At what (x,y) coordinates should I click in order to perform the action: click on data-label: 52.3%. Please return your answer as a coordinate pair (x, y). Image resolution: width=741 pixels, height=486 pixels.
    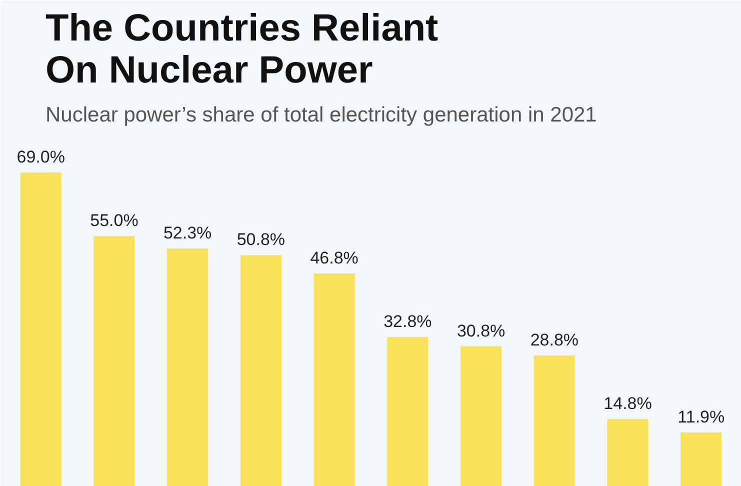
    Looking at the image, I should click on (187, 232).